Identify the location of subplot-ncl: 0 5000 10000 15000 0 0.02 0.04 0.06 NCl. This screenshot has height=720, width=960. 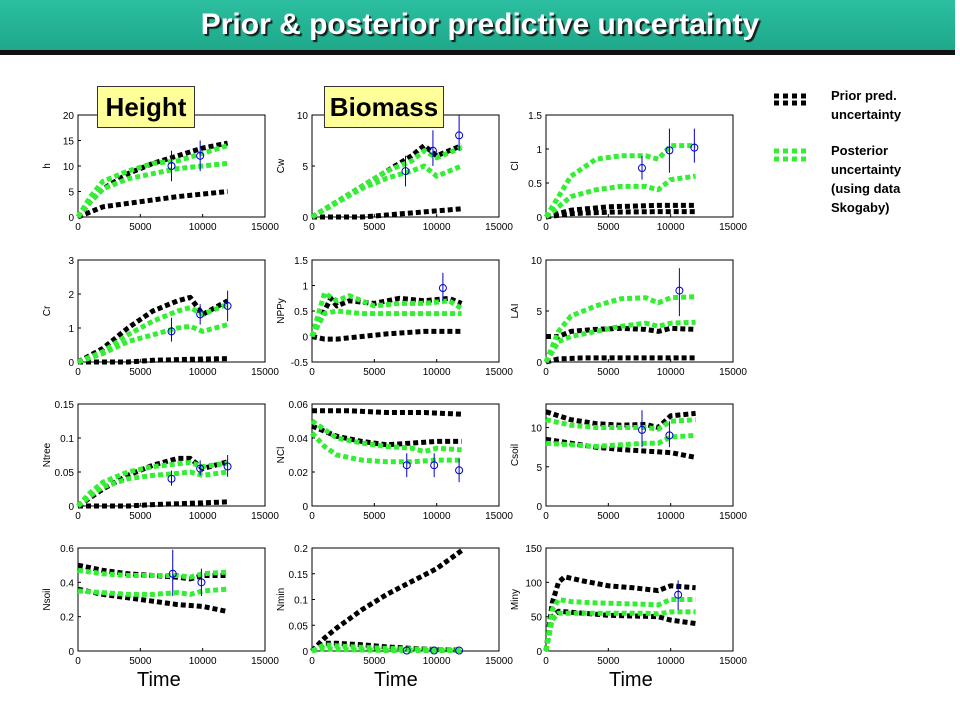
(394, 461).